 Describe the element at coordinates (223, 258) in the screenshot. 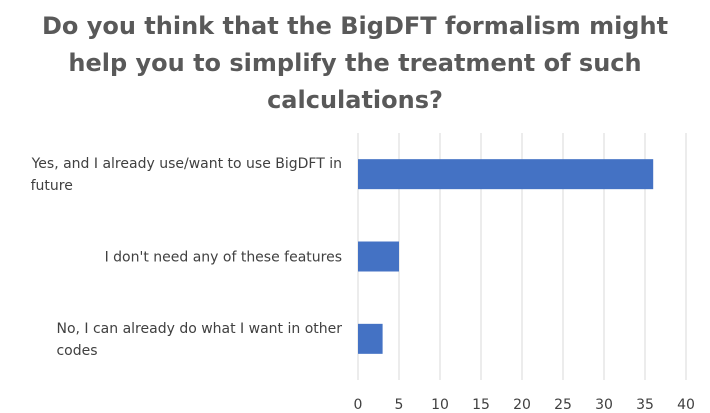

I see `category-label: I don't need any of these features` at that location.